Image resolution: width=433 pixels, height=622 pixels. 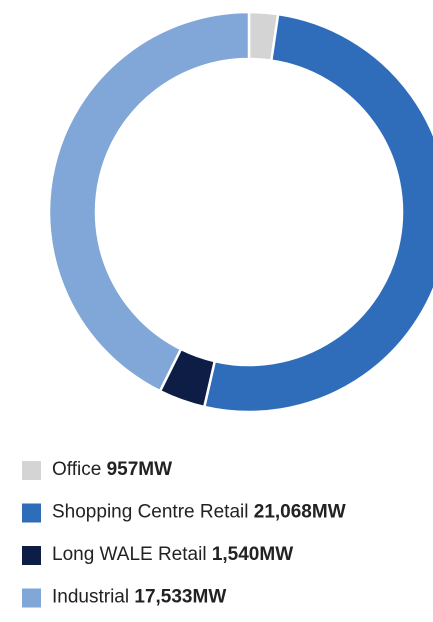 What do you see at coordinates (90, 597) in the screenshot?
I see `legend-name: Industrial` at bounding box center [90, 597].